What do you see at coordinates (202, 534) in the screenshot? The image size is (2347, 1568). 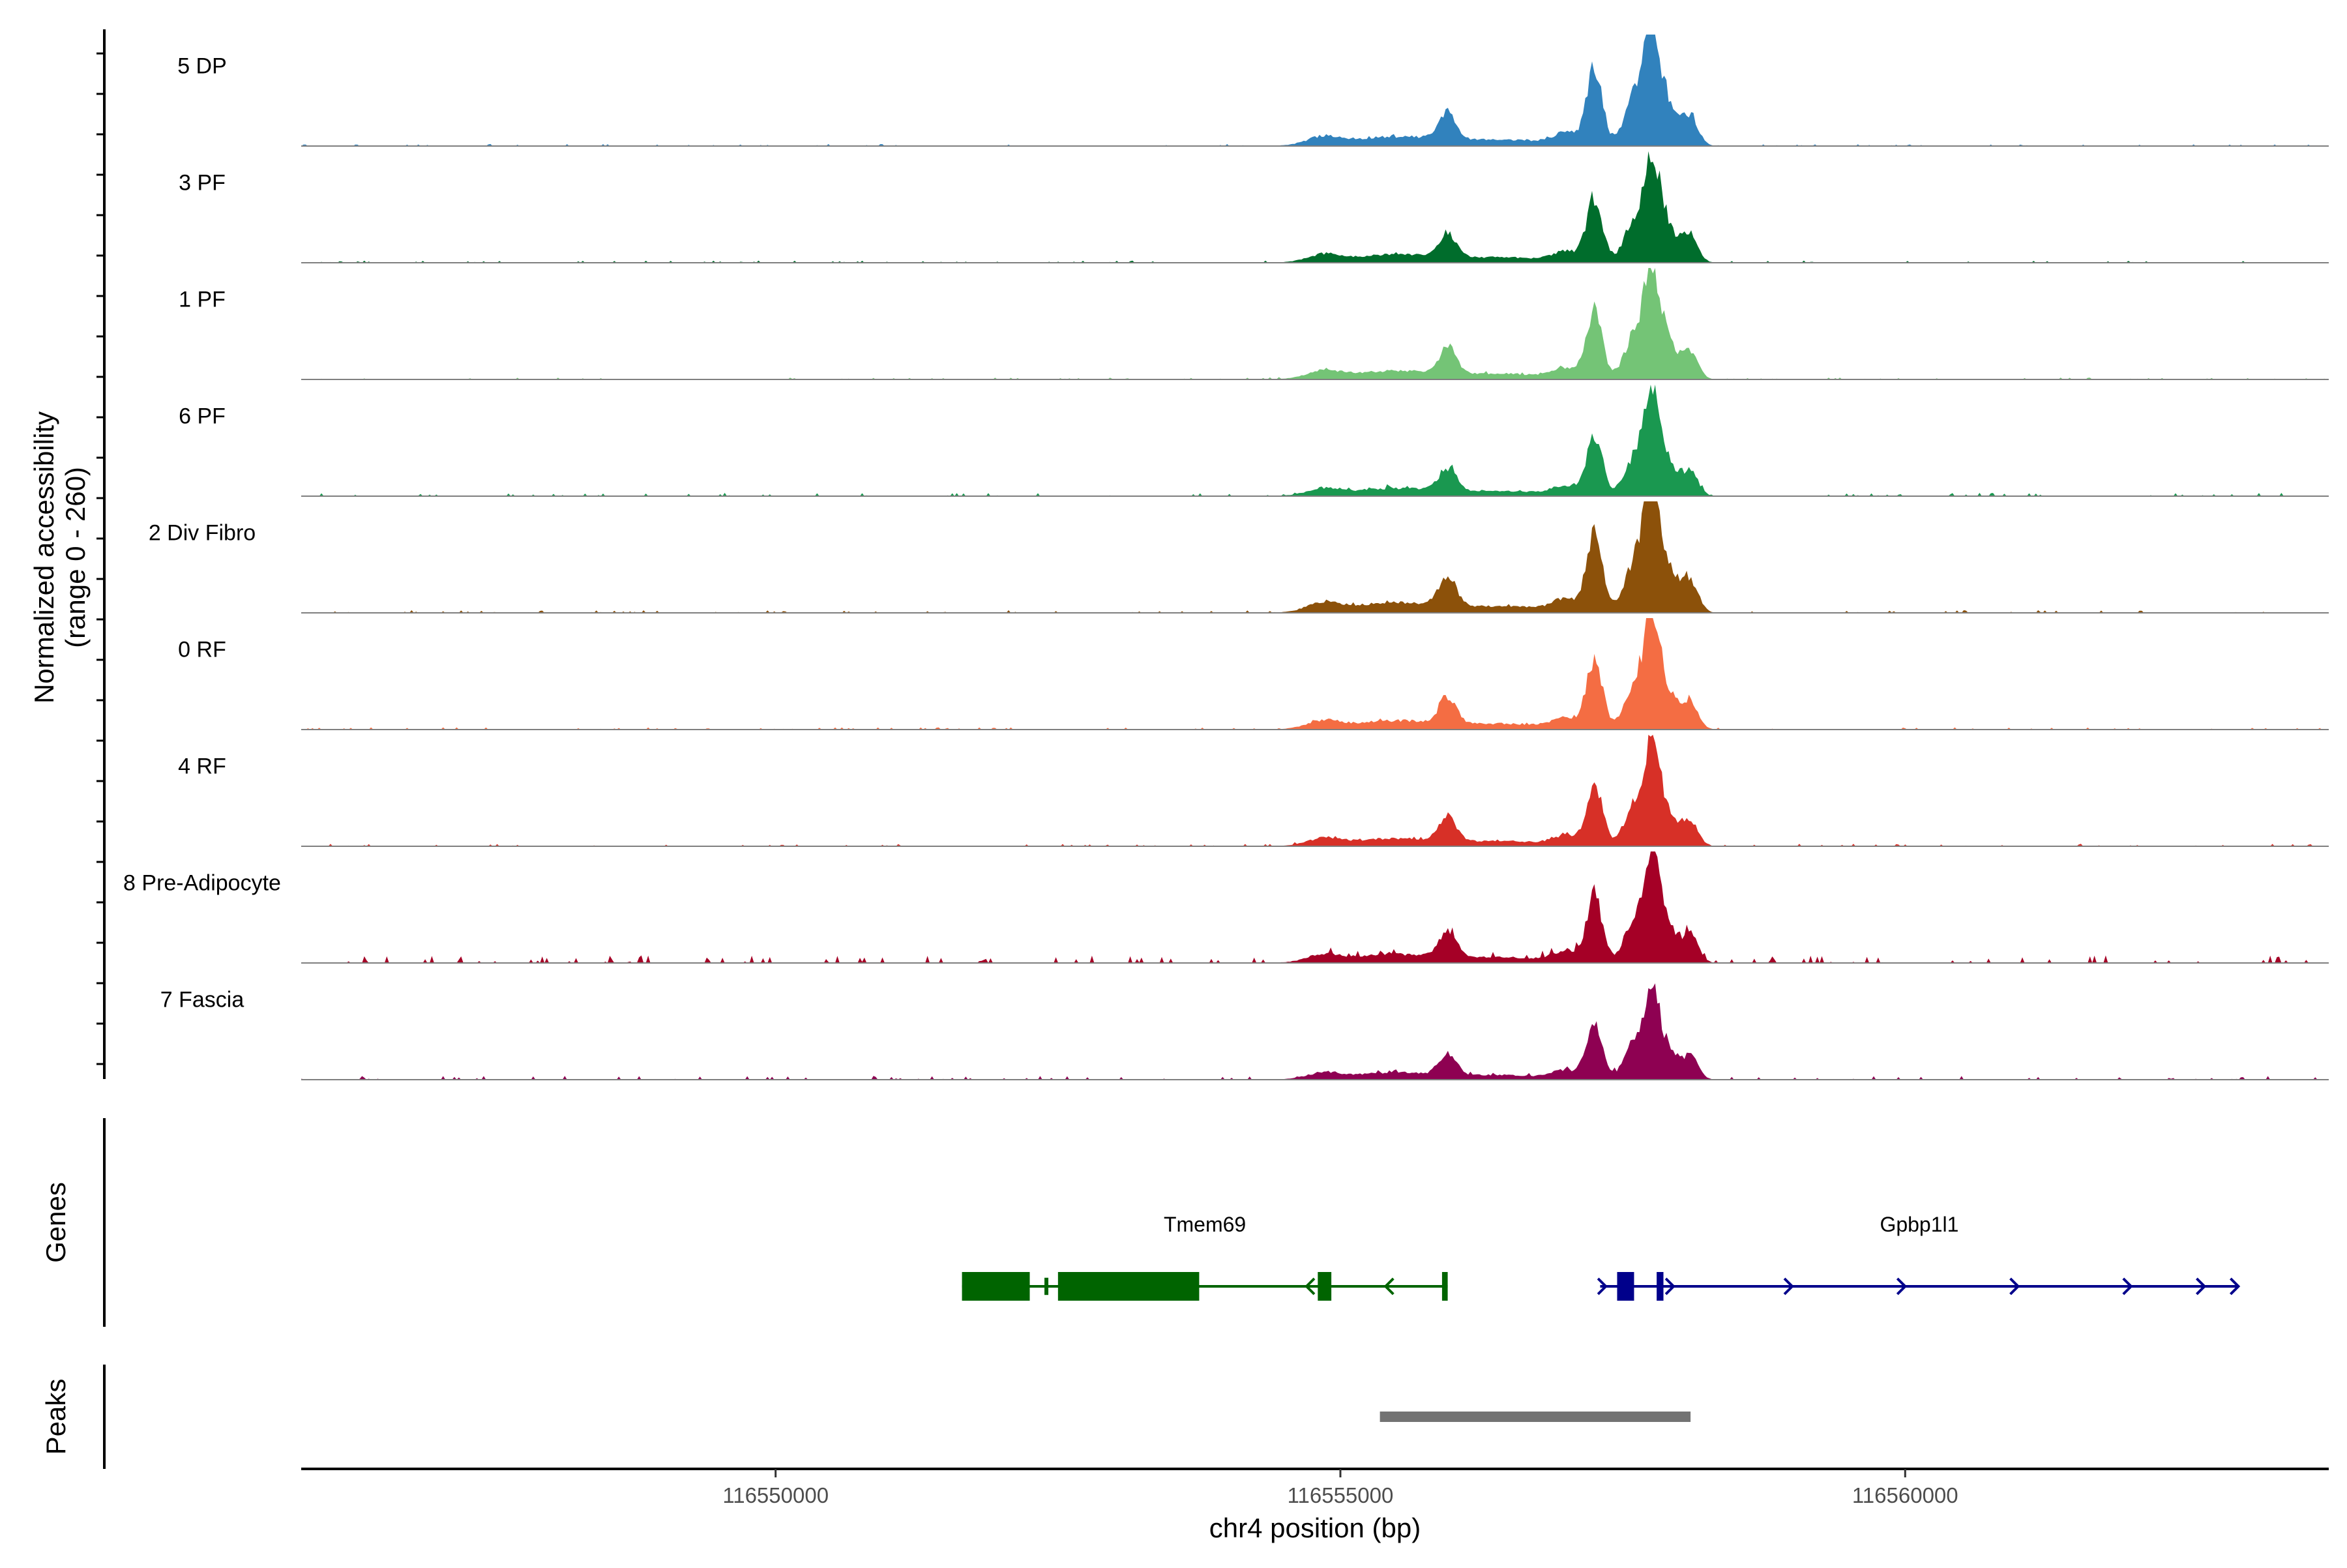 I see `track-label: 2 Div Fibro` at bounding box center [202, 534].